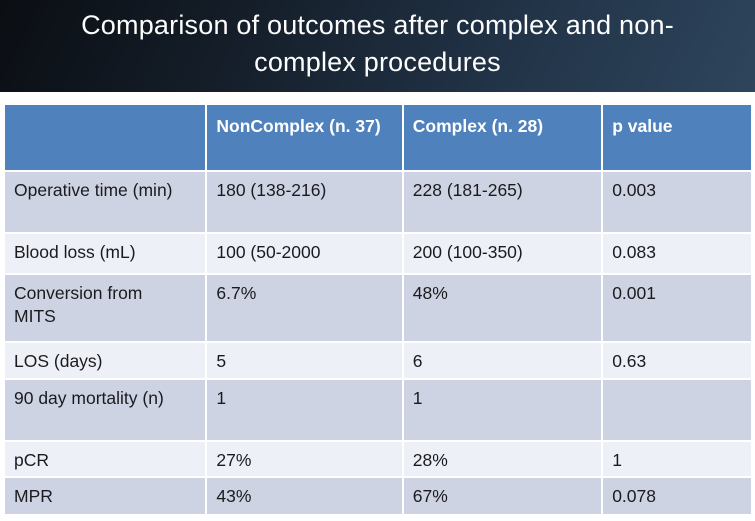 The height and width of the screenshot is (521, 755). I want to click on table-cell-operative-time-noncomplex: 180 (138-216), so click(304, 202).